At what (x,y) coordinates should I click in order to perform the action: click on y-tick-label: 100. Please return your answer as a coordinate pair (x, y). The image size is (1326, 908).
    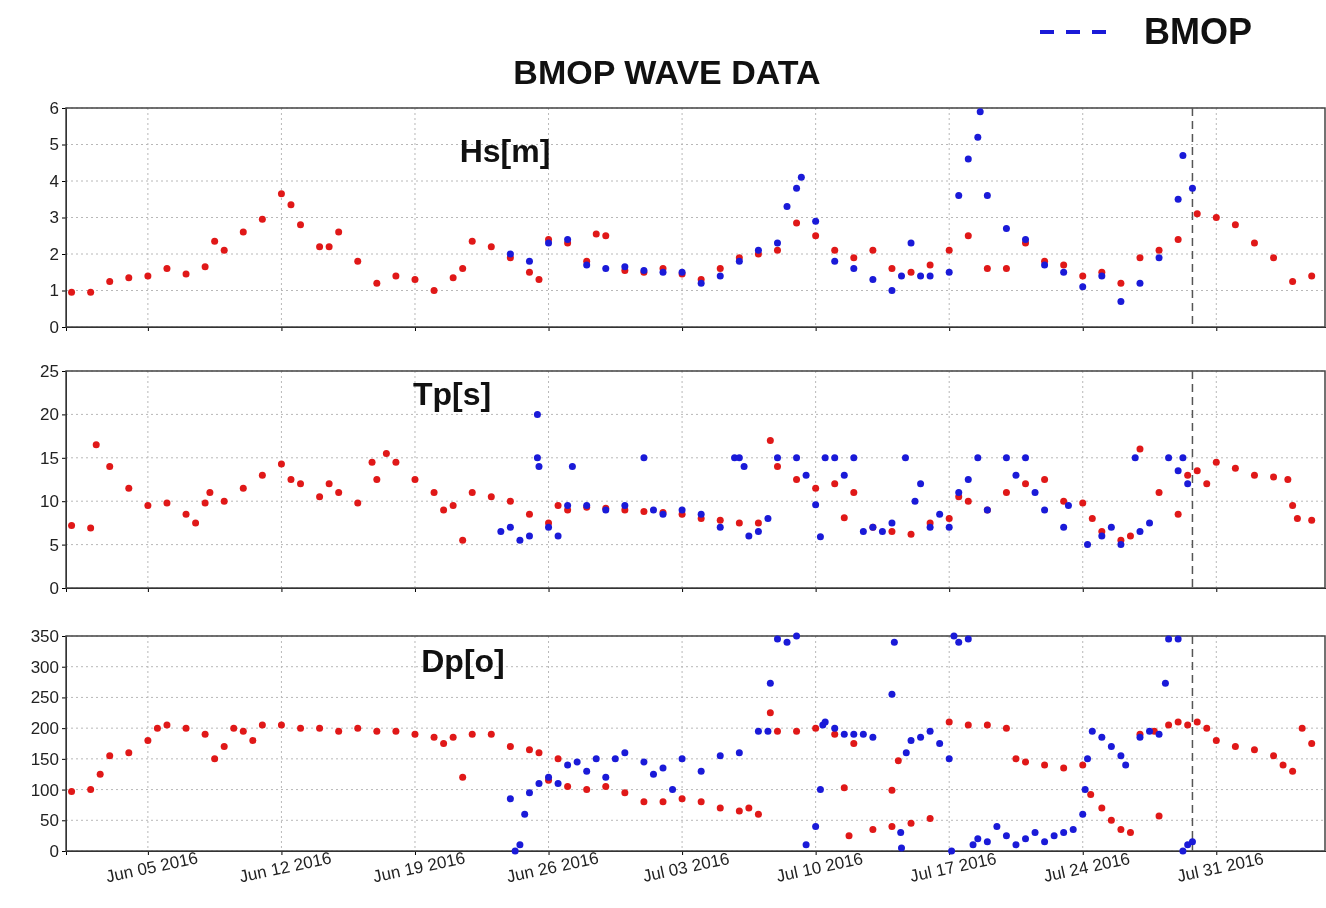
    Looking at the image, I should click on (44, 790).